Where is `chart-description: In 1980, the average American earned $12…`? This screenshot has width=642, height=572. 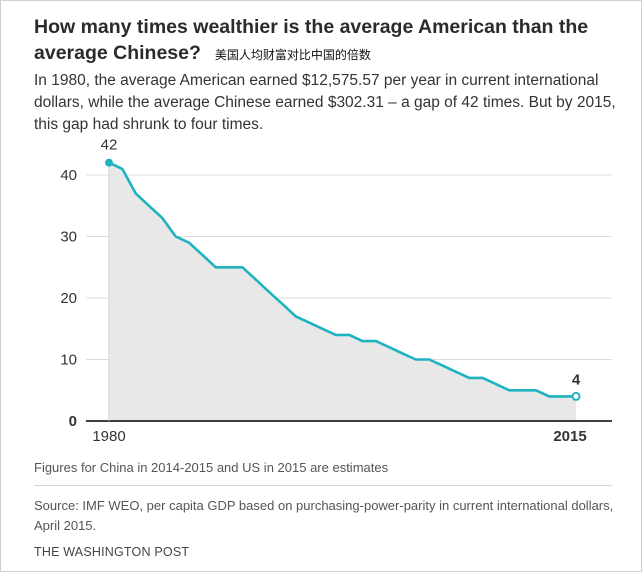 chart-description: In 1980, the average American earned $12… is located at coordinates (325, 102).